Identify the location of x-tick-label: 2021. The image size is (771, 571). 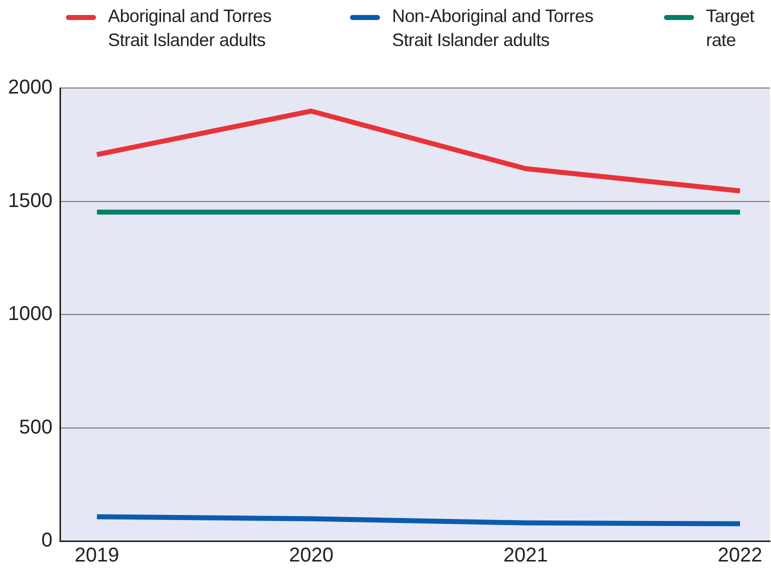
(525, 555).